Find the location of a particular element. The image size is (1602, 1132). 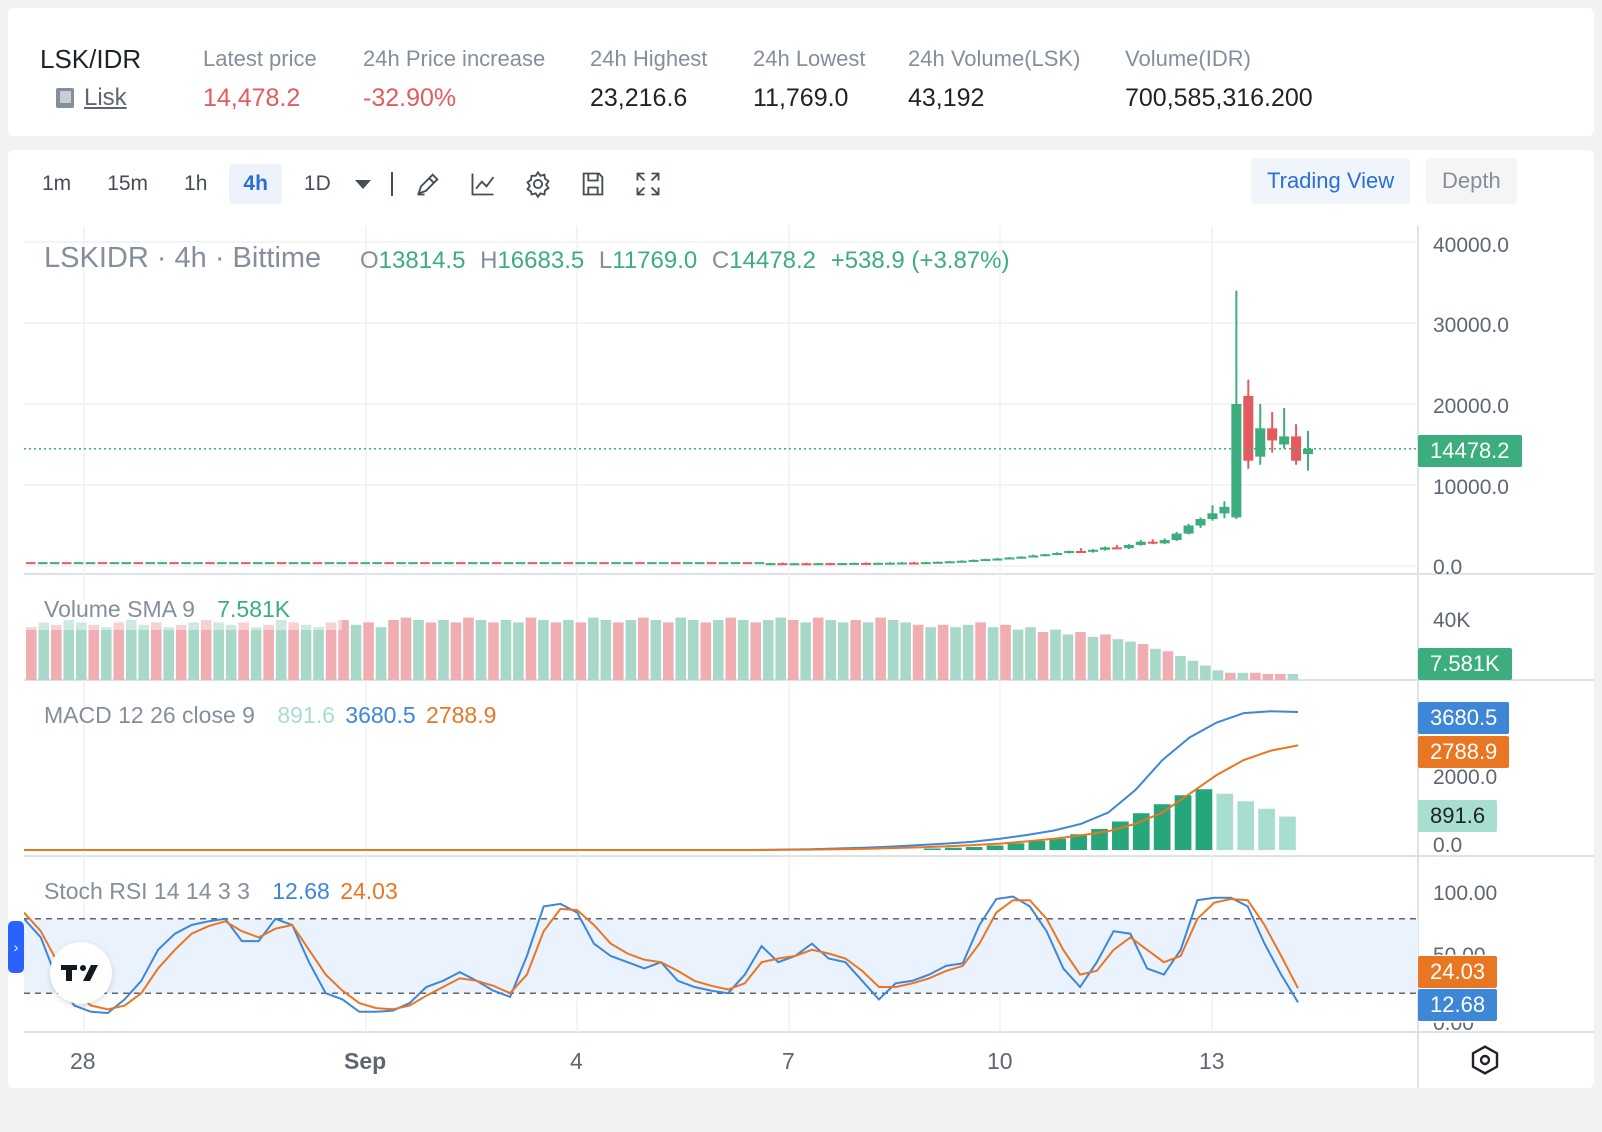

pencil-icon is located at coordinates (428, 184).